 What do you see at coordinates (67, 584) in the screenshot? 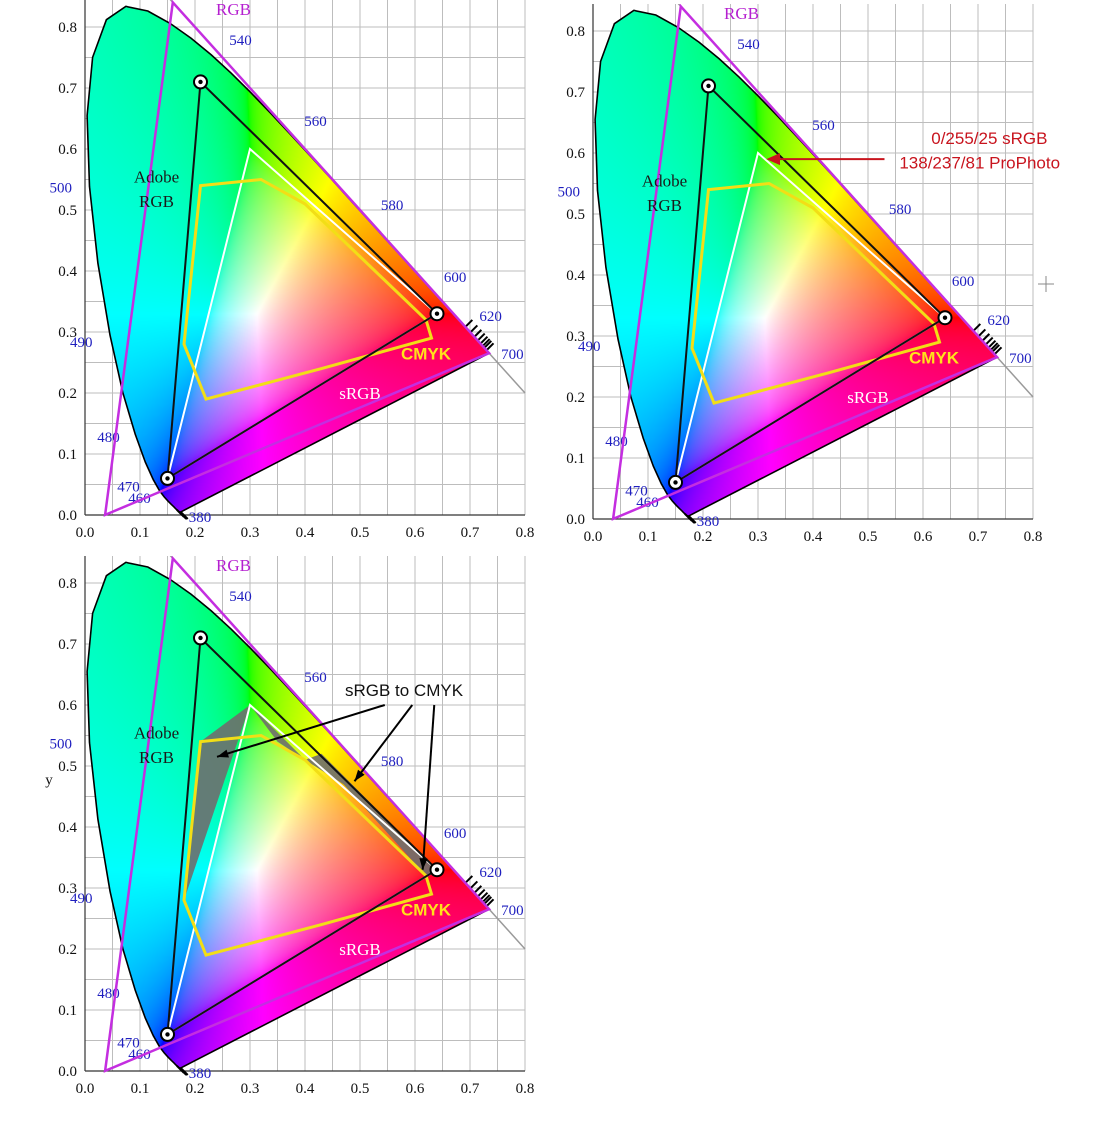
I see `y-tick-label: 0.8` at bounding box center [67, 584].